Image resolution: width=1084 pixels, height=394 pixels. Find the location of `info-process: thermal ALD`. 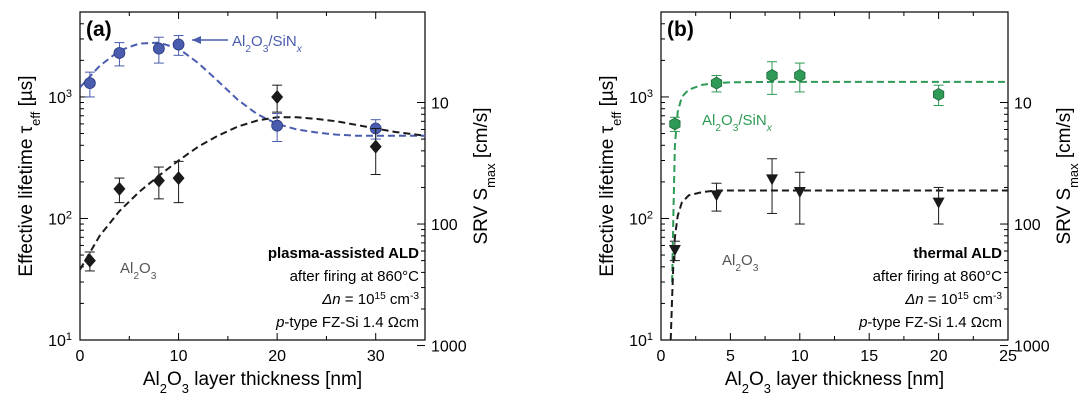

info-process: thermal ALD is located at coordinates (957, 253).